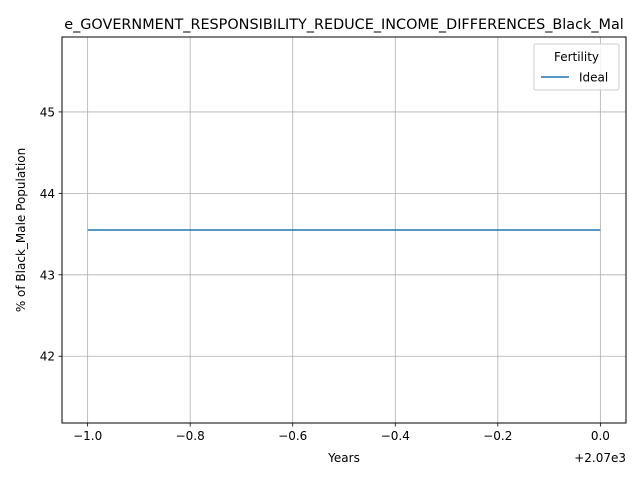 The width and height of the screenshot is (640, 480). What do you see at coordinates (600, 458) in the screenshot?
I see `x-axis-offset-label: +2.07e3` at bounding box center [600, 458].